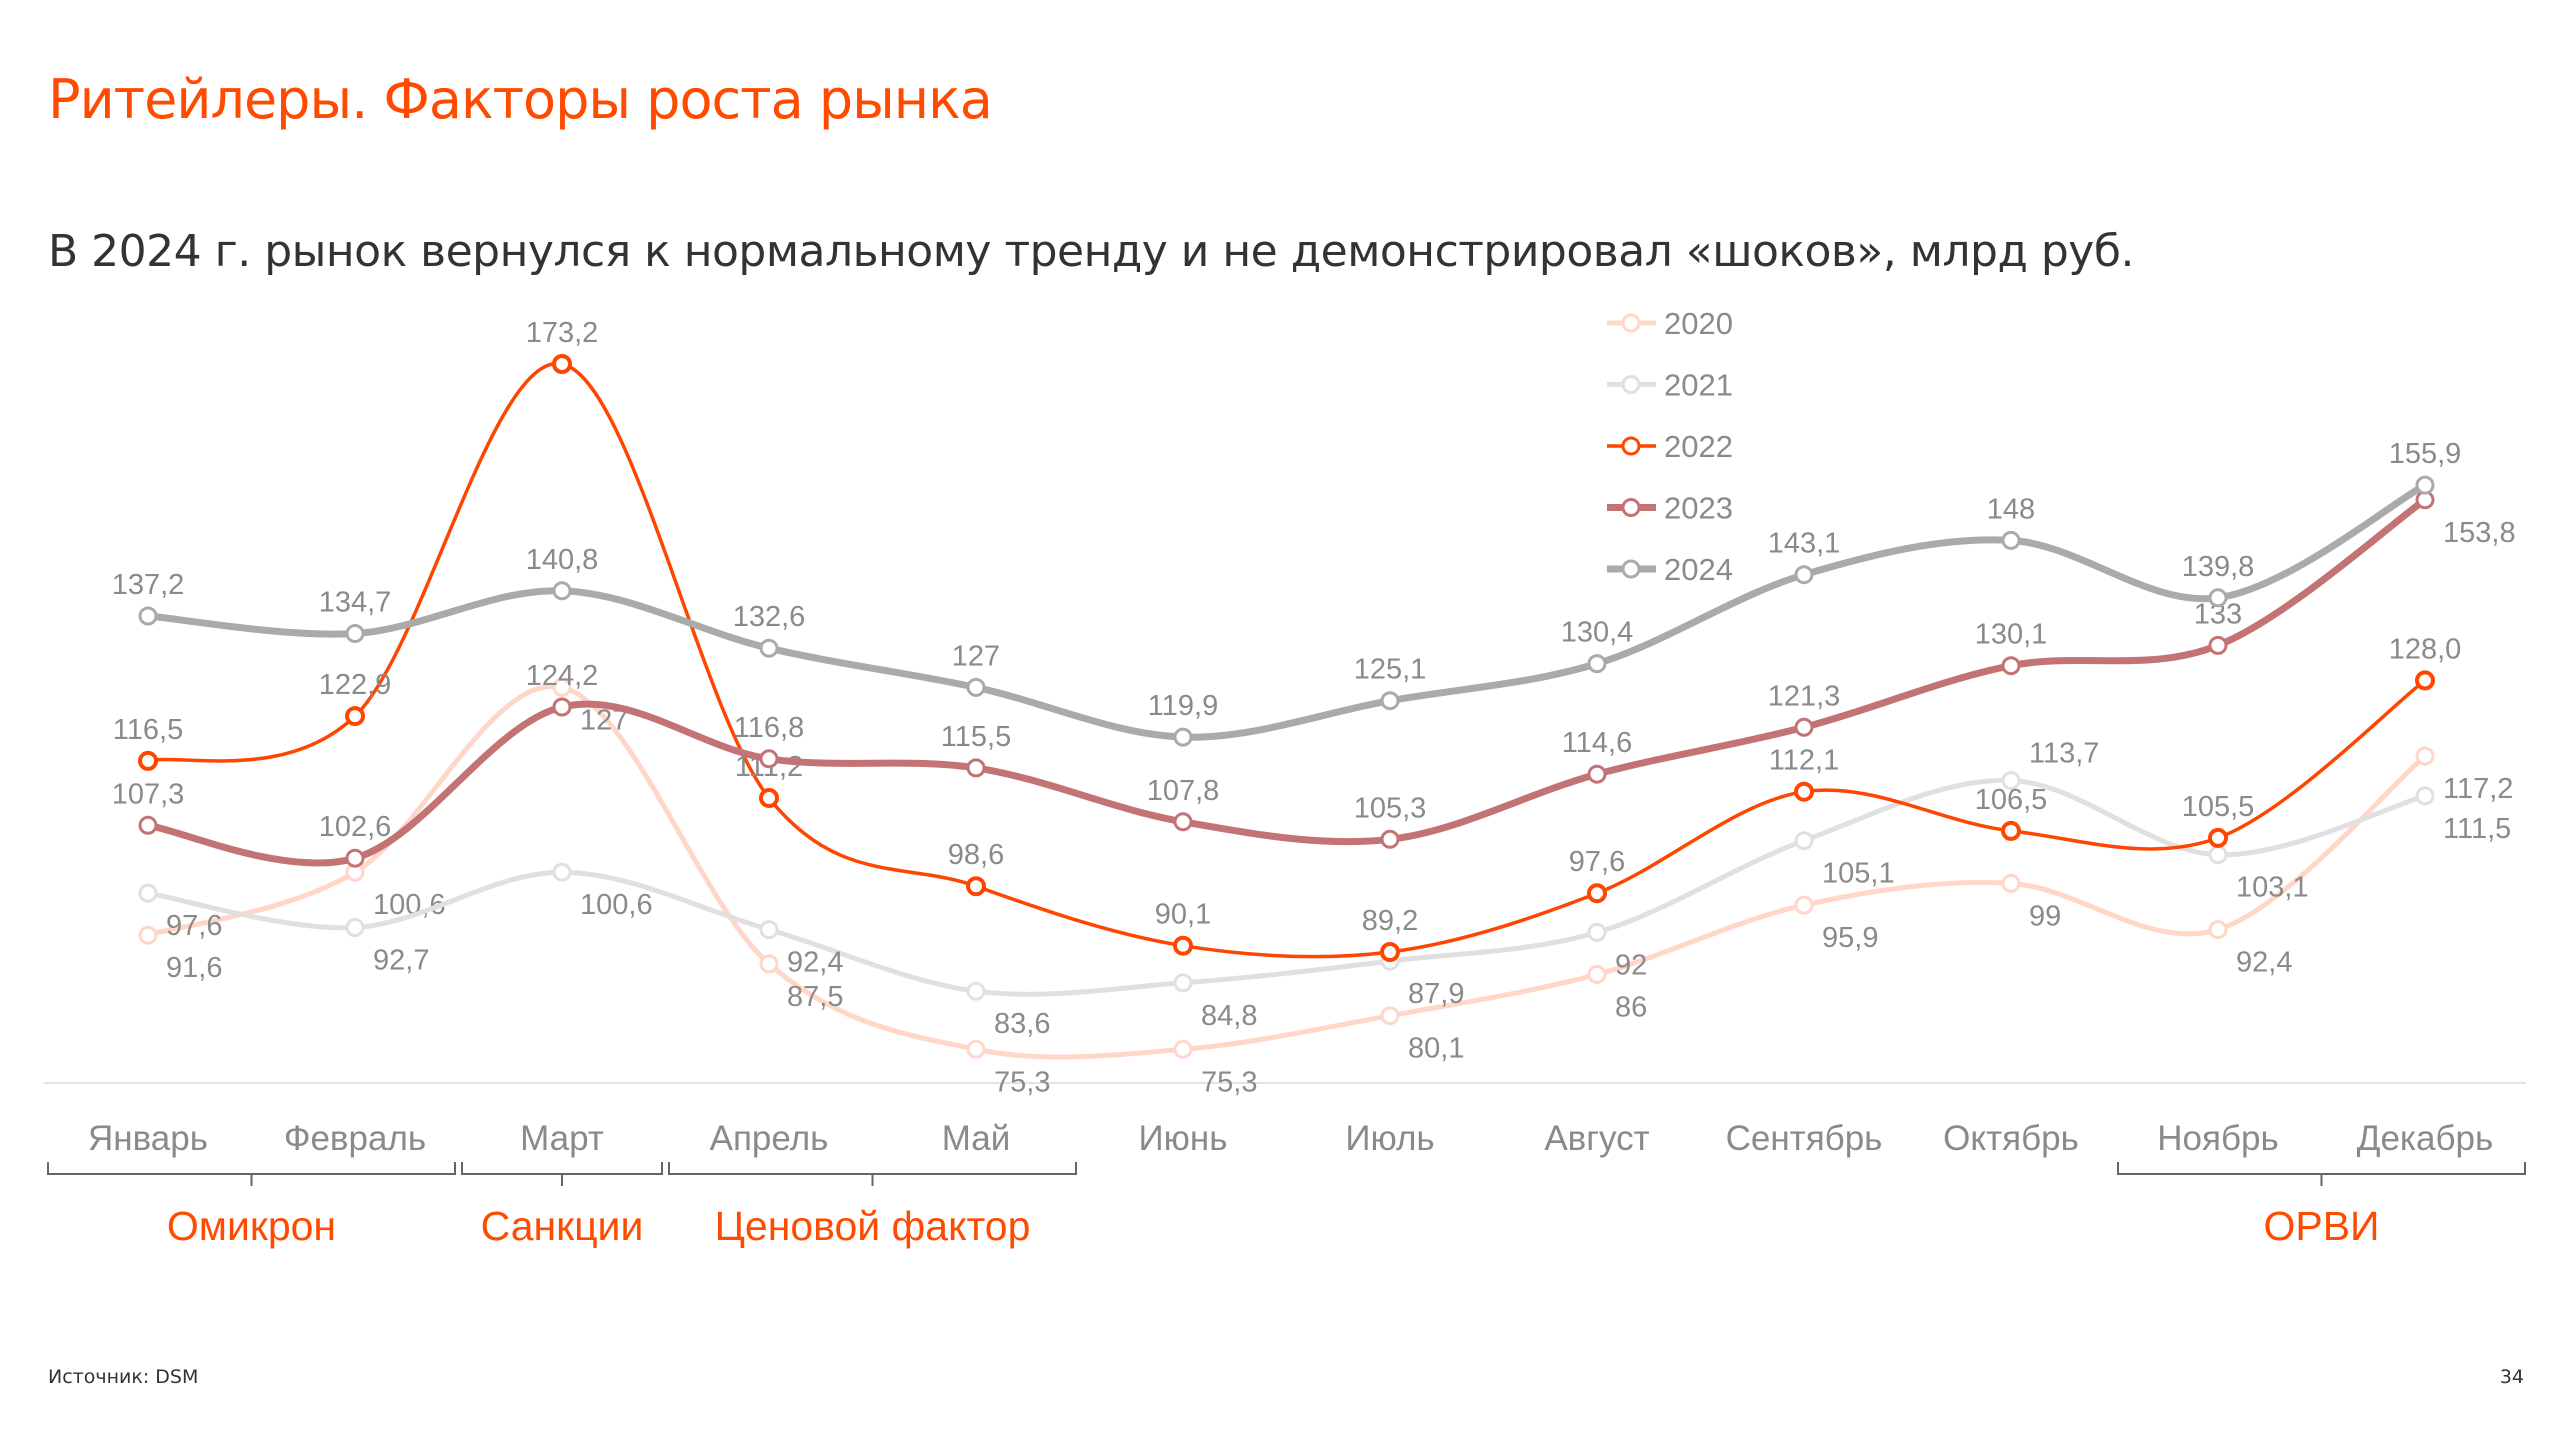  I want to click on data-label: 122,9, so click(355, 685).